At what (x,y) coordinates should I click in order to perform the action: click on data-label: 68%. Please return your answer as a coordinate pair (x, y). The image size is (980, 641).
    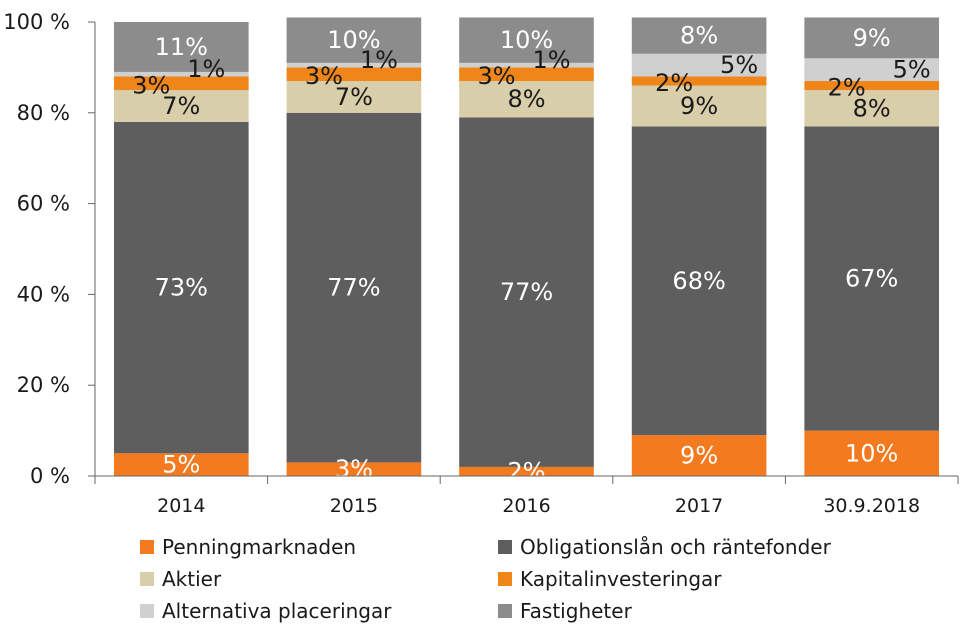
    Looking at the image, I should click on (698, 281).